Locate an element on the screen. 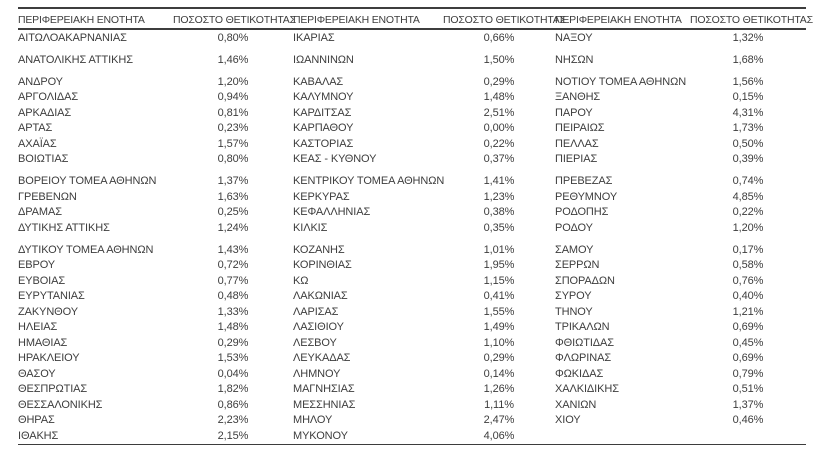 The width and height of the screenshot is (822, 463). region-name-cell: ΛΕΥΚΑΔΑΣ is located at coordinates (322, 358).